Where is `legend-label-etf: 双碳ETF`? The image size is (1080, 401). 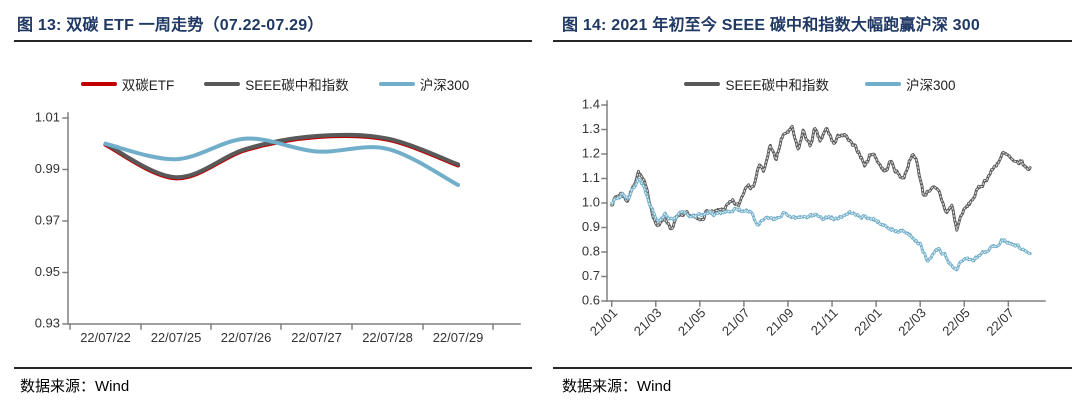 legend-label-etf: 双碳ETF is located at coordinates (148, 85).